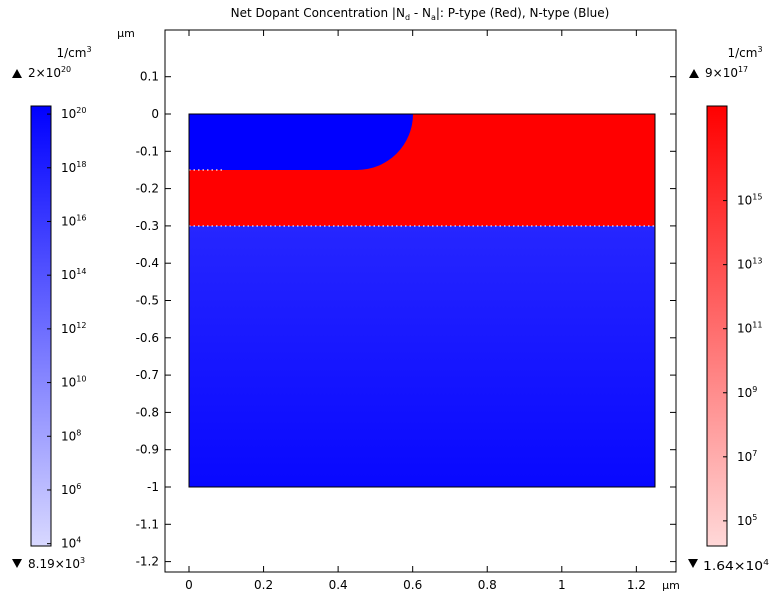 The image size is (771, 596). Describe the element at coordinates (149, 77) in the screenshot. I see `y-tick-label: 0.1` at that location.